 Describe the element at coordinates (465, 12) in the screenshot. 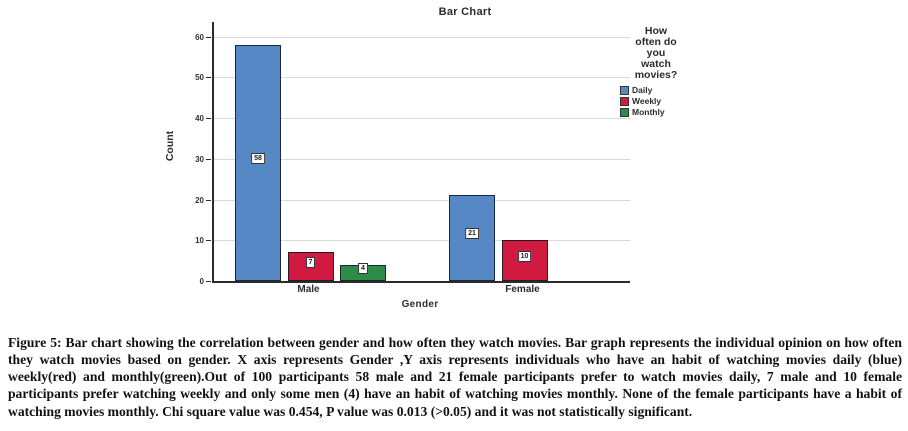

I see `chart-title: Bar Chart` at that location.